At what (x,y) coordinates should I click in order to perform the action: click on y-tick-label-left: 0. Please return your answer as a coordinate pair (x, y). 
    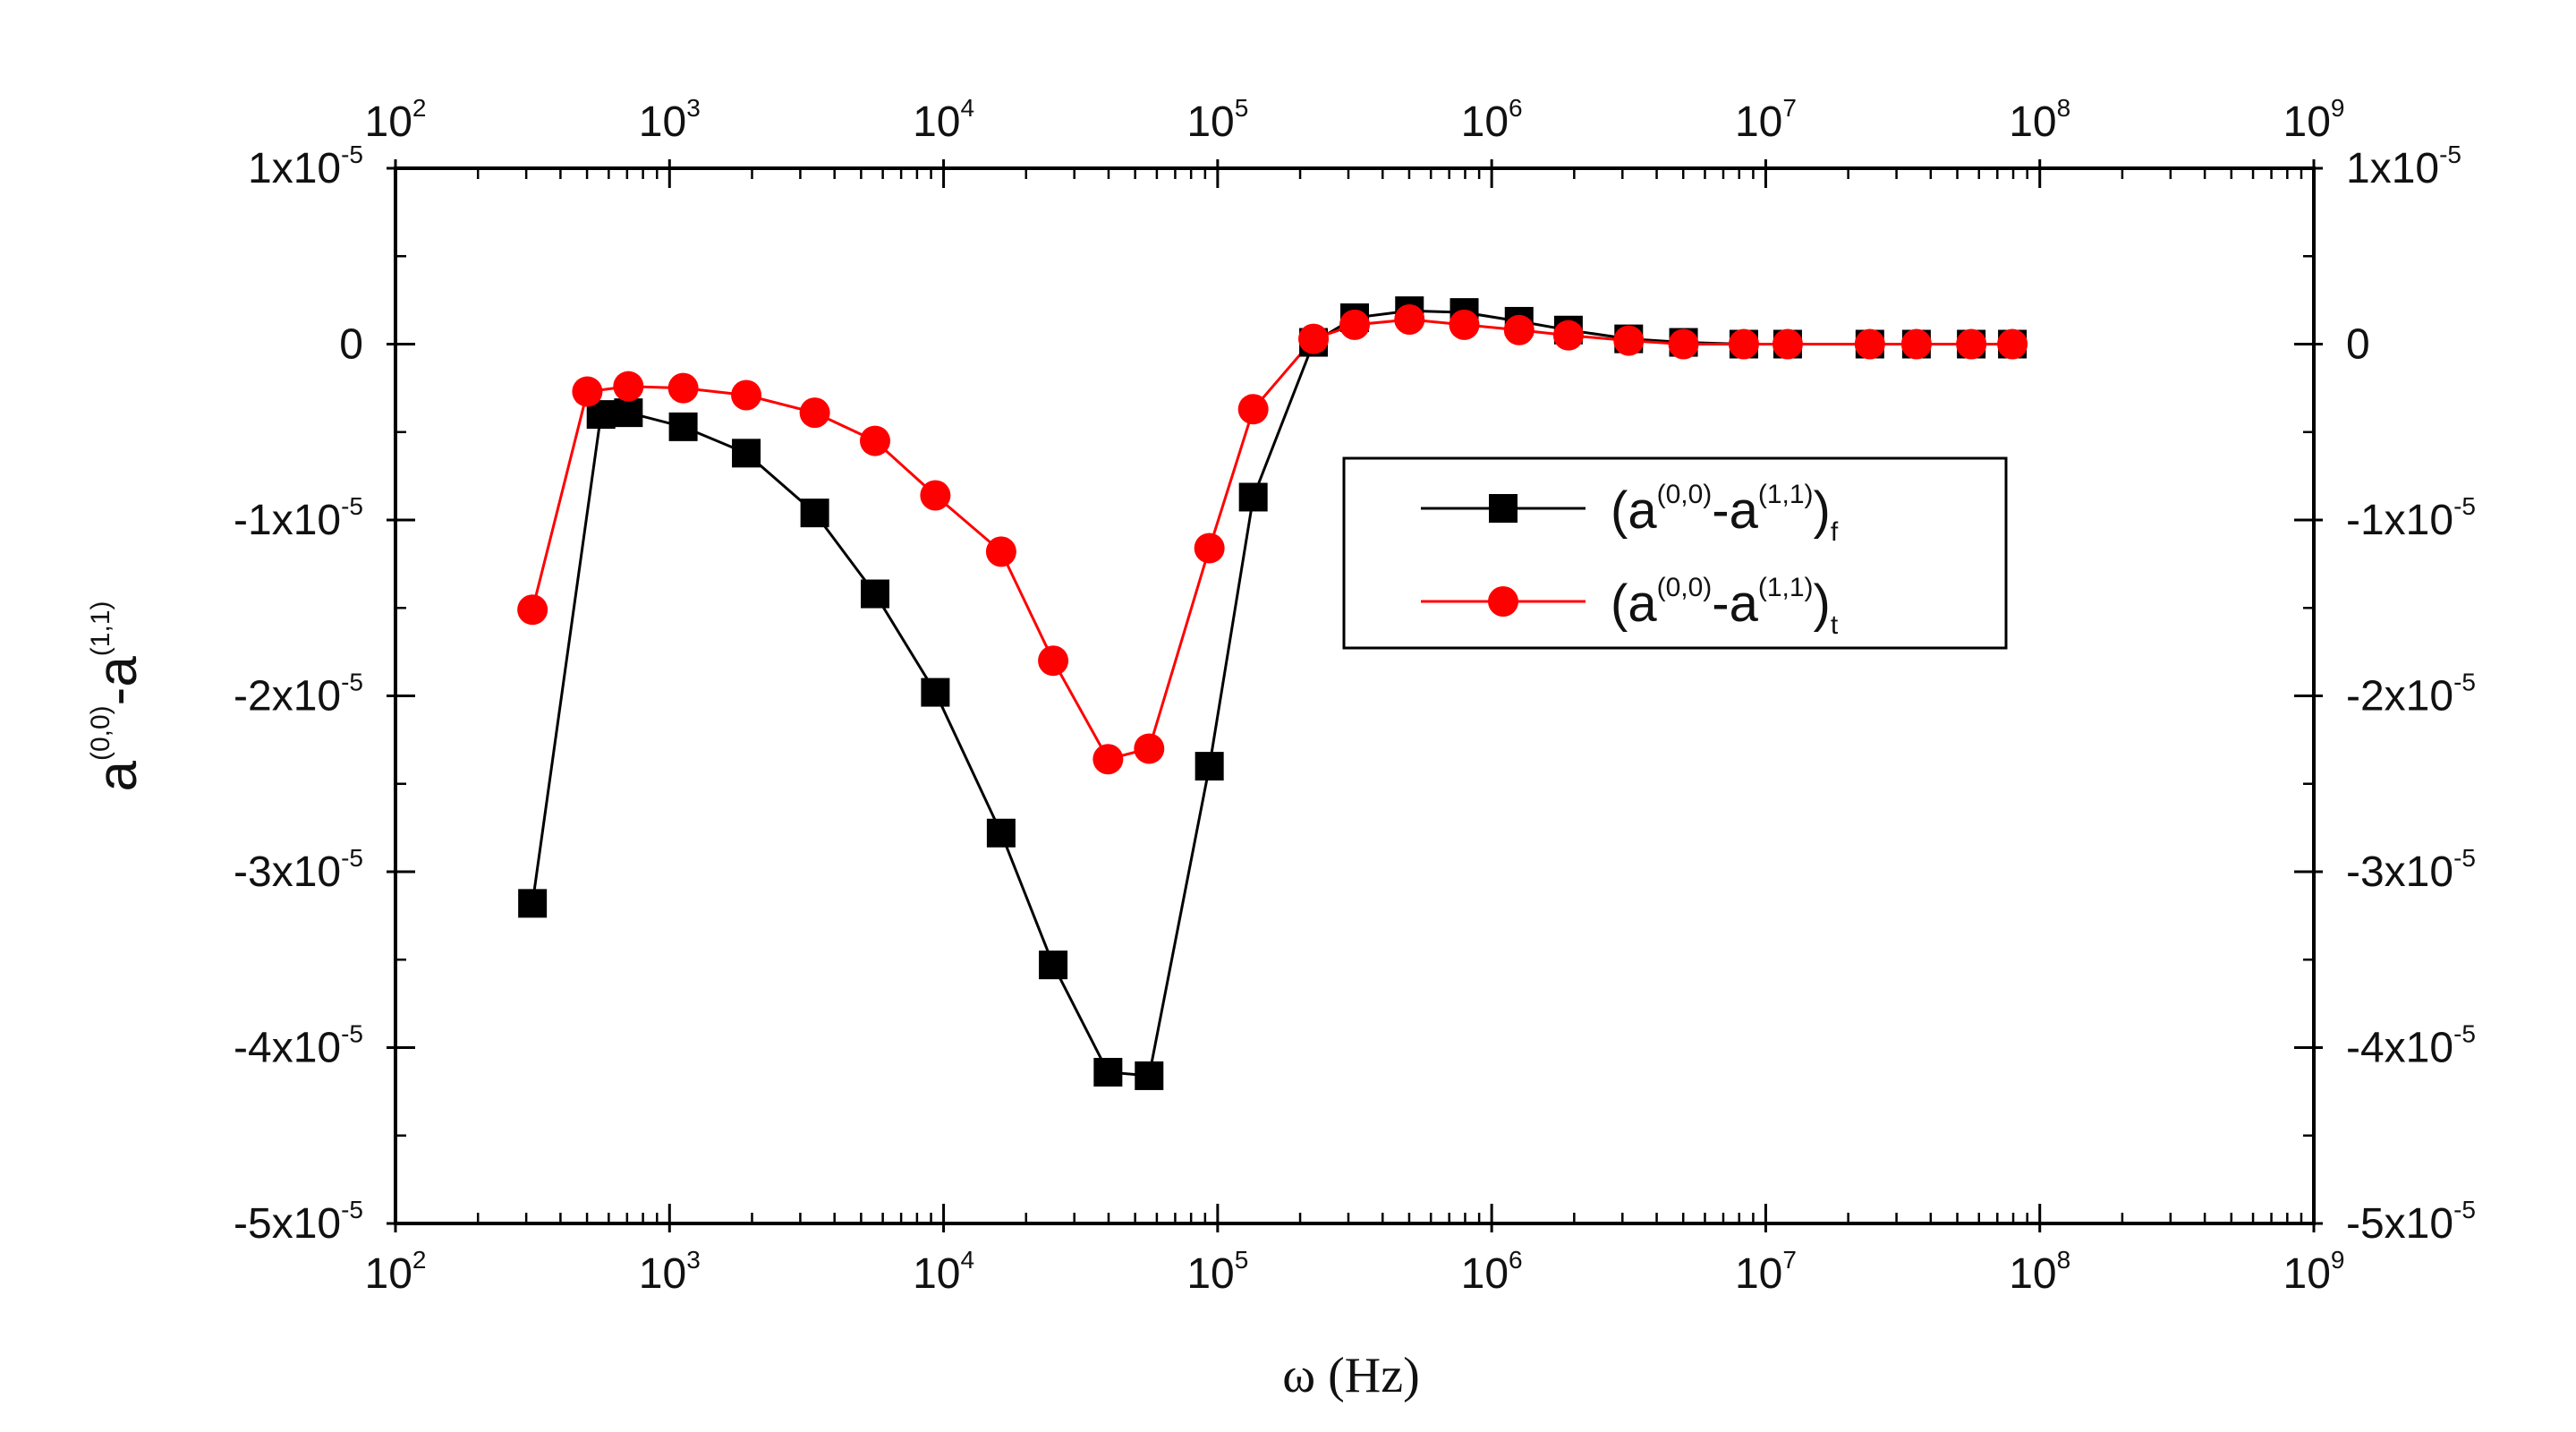
    Looking at the image, I should click on (351, 345).